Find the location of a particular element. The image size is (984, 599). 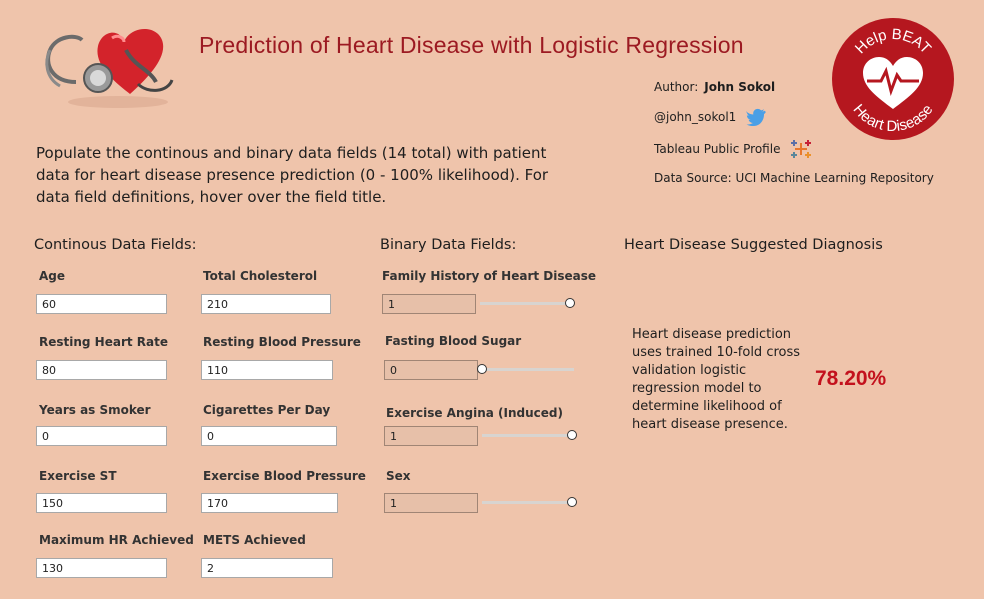

family-history-slider-track is located at coordinates (525, 303).